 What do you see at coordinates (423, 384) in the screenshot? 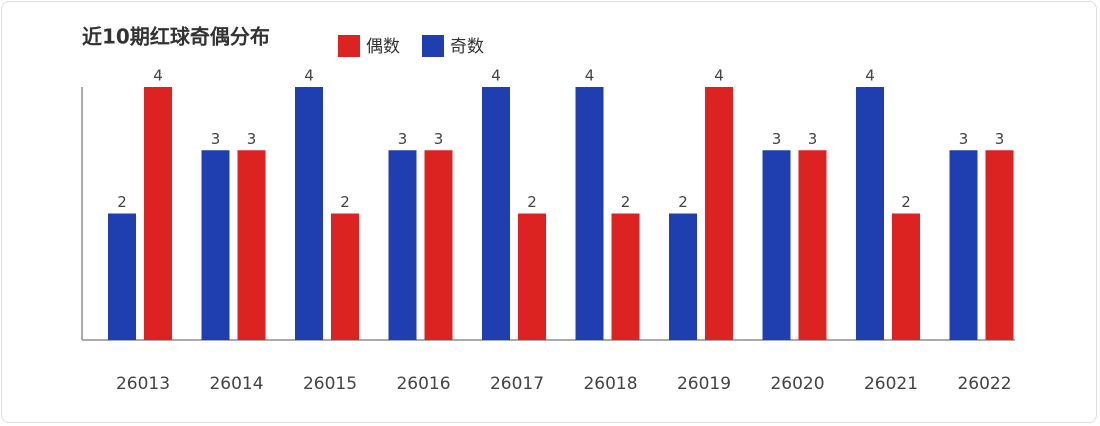
I see `x-tick-label: 26016` at bounding box center [423, 384].